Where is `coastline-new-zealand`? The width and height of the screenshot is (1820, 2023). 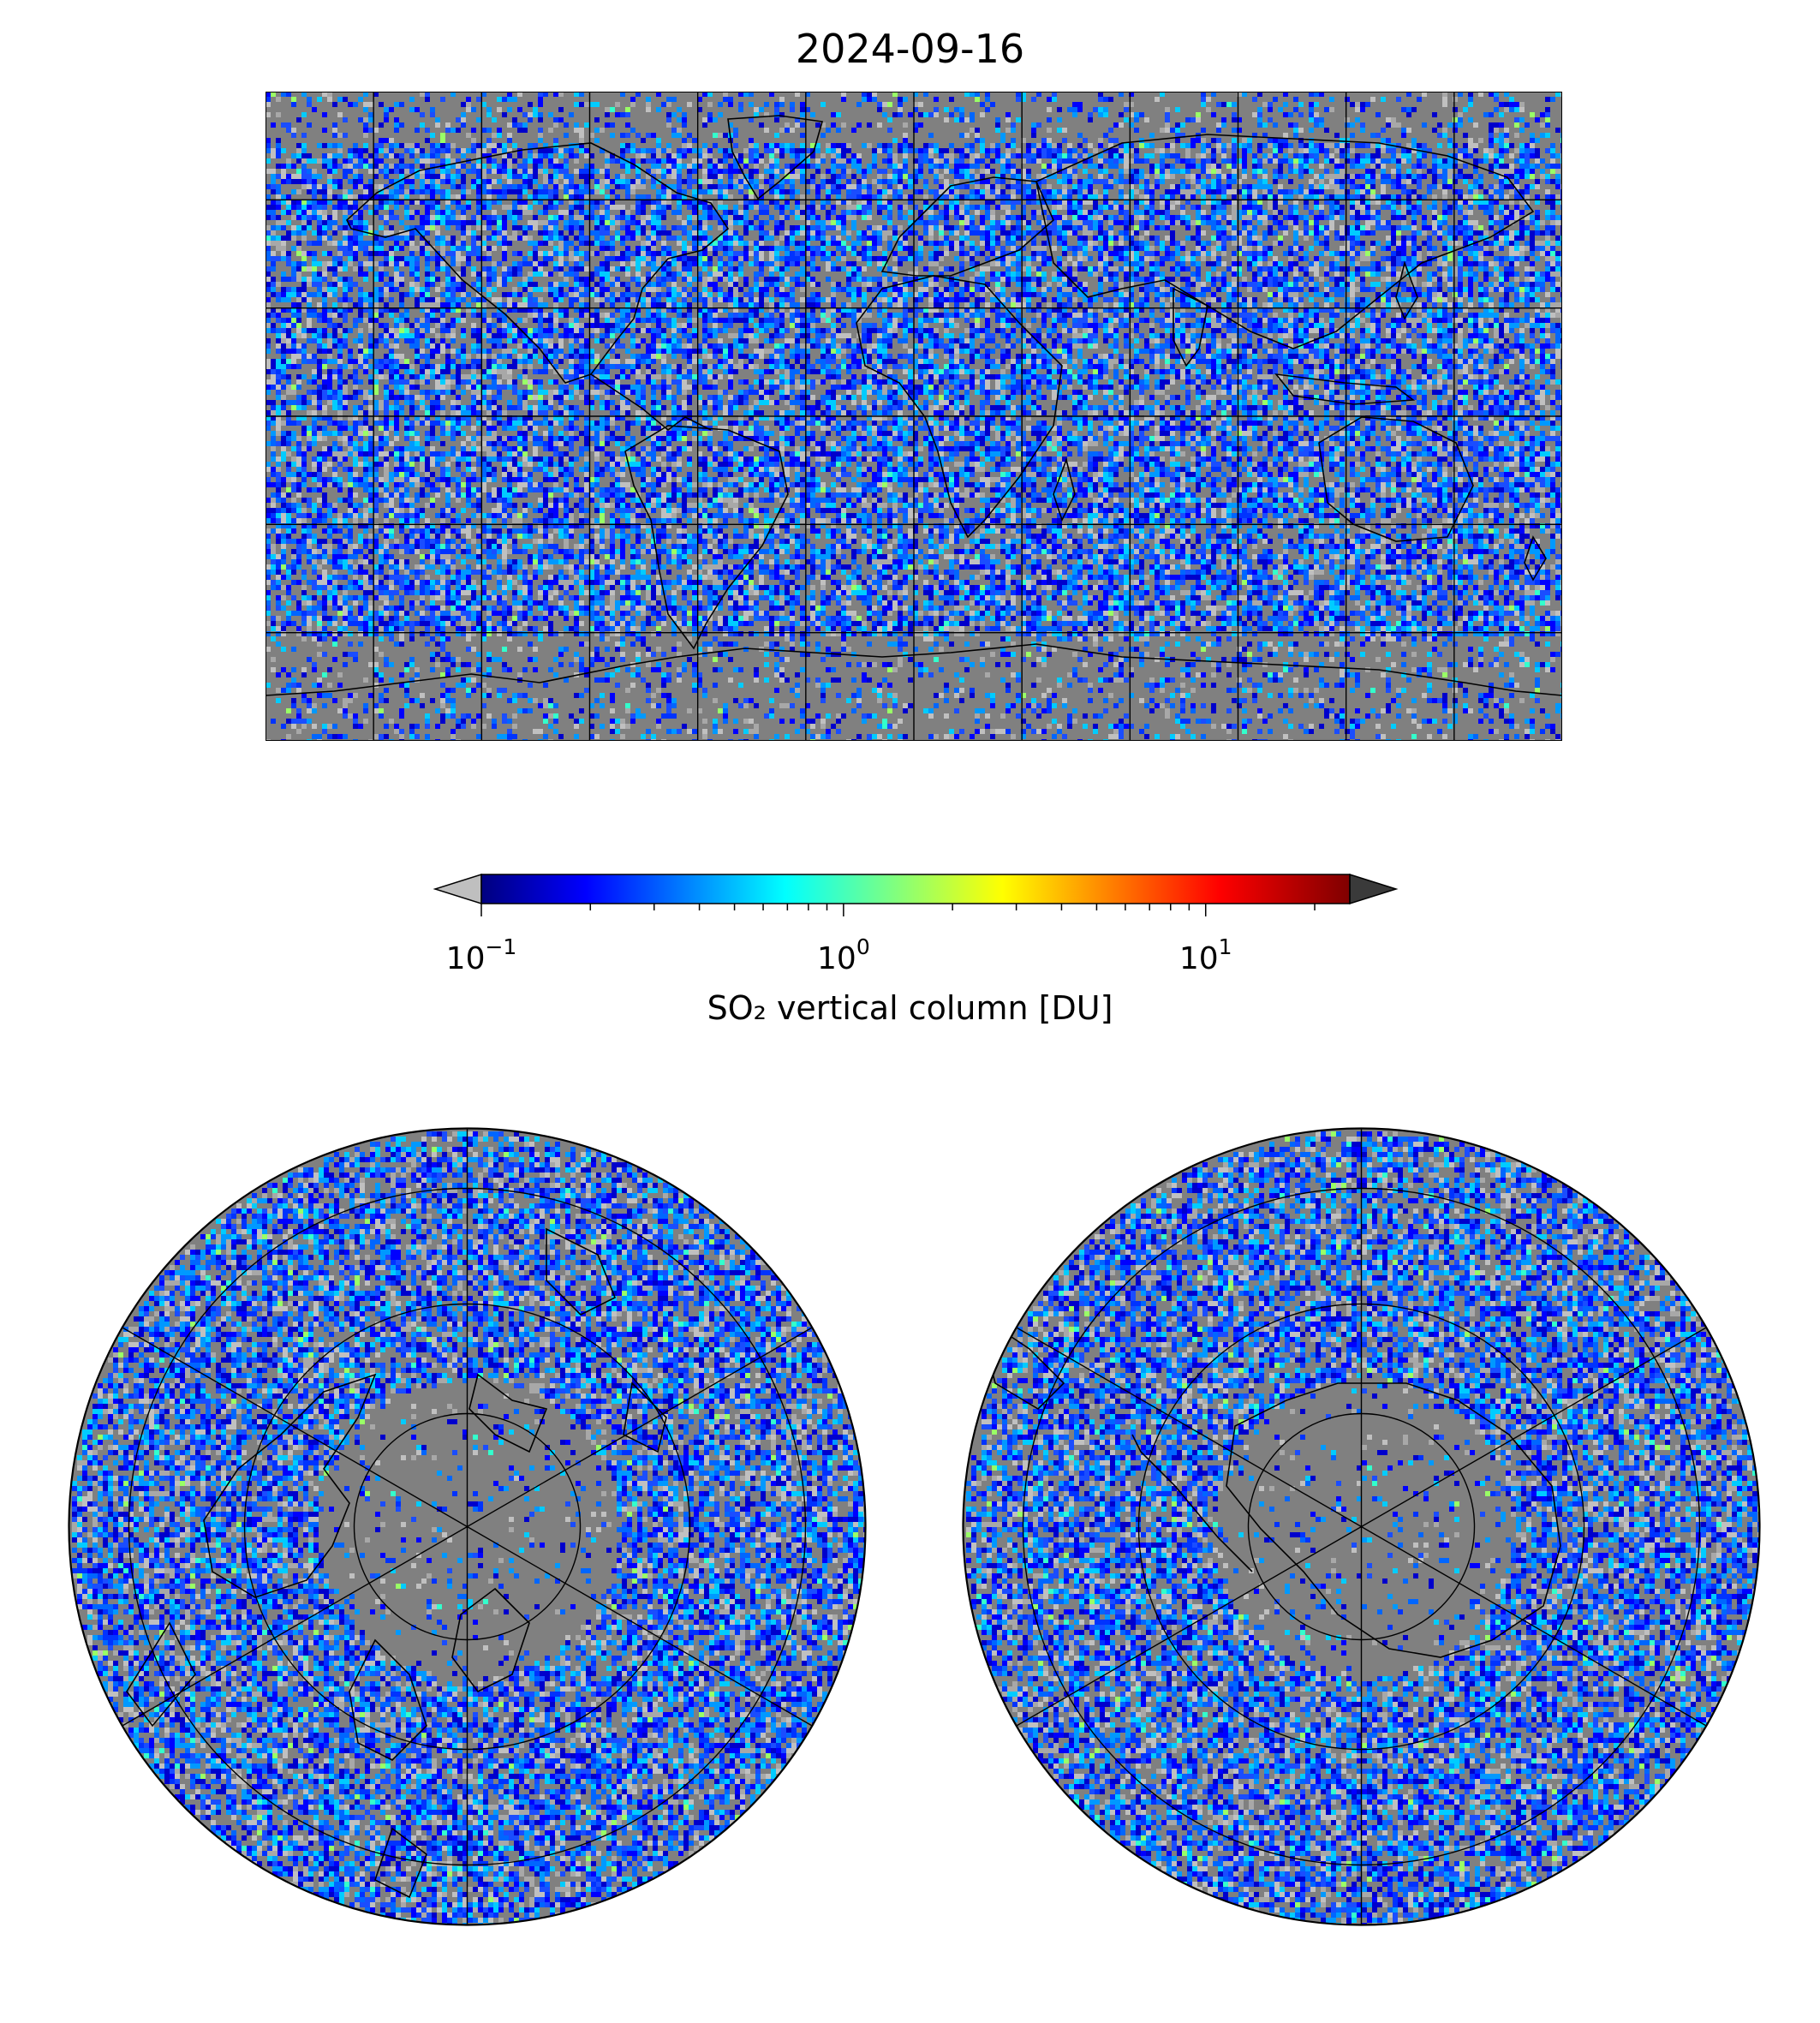 coastline-new-zealand is located at coordinates (1535, 558).